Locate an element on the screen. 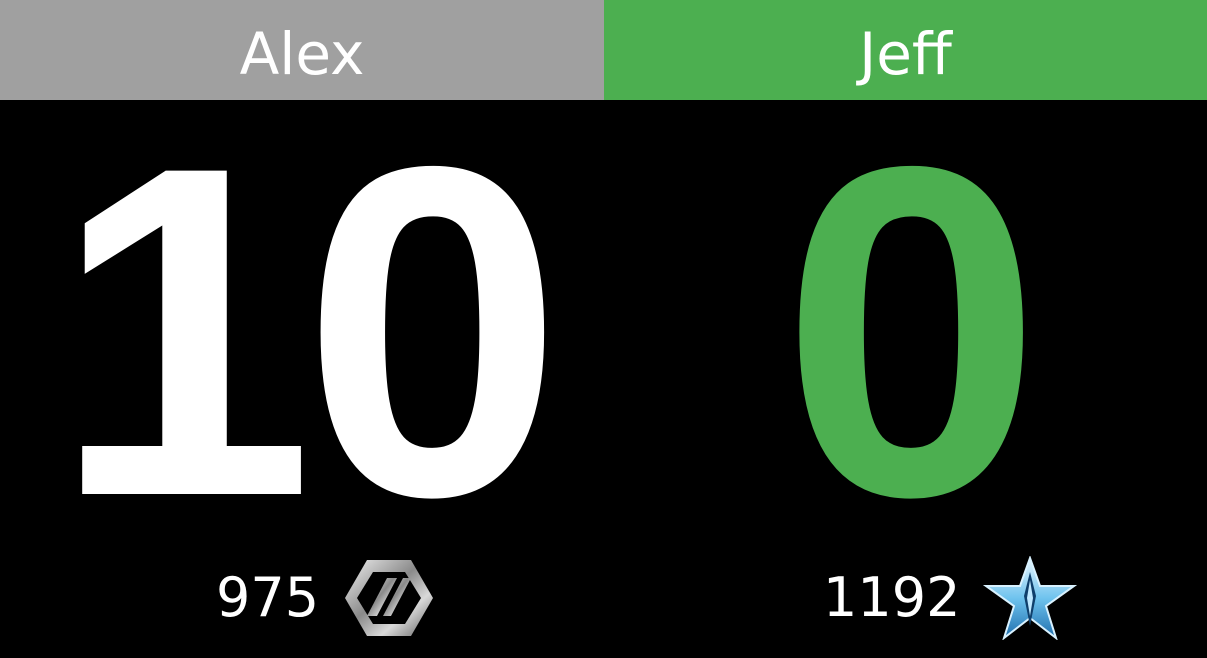 This screenshot has width=1207, height=658. rating-value-alex: 975 is located at coordinates (268, 597).